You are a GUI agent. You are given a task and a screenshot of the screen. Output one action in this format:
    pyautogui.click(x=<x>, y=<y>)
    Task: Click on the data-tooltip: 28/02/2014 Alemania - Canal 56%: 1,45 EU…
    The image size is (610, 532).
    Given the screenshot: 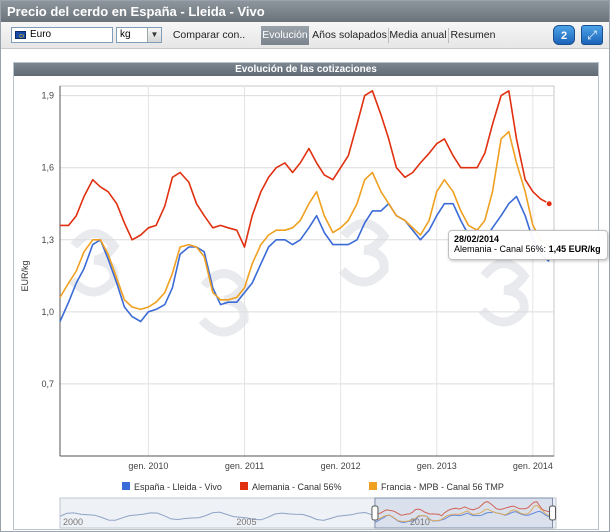 What is the action you would take?
    pyautogui.click(x=528, y=245)
    